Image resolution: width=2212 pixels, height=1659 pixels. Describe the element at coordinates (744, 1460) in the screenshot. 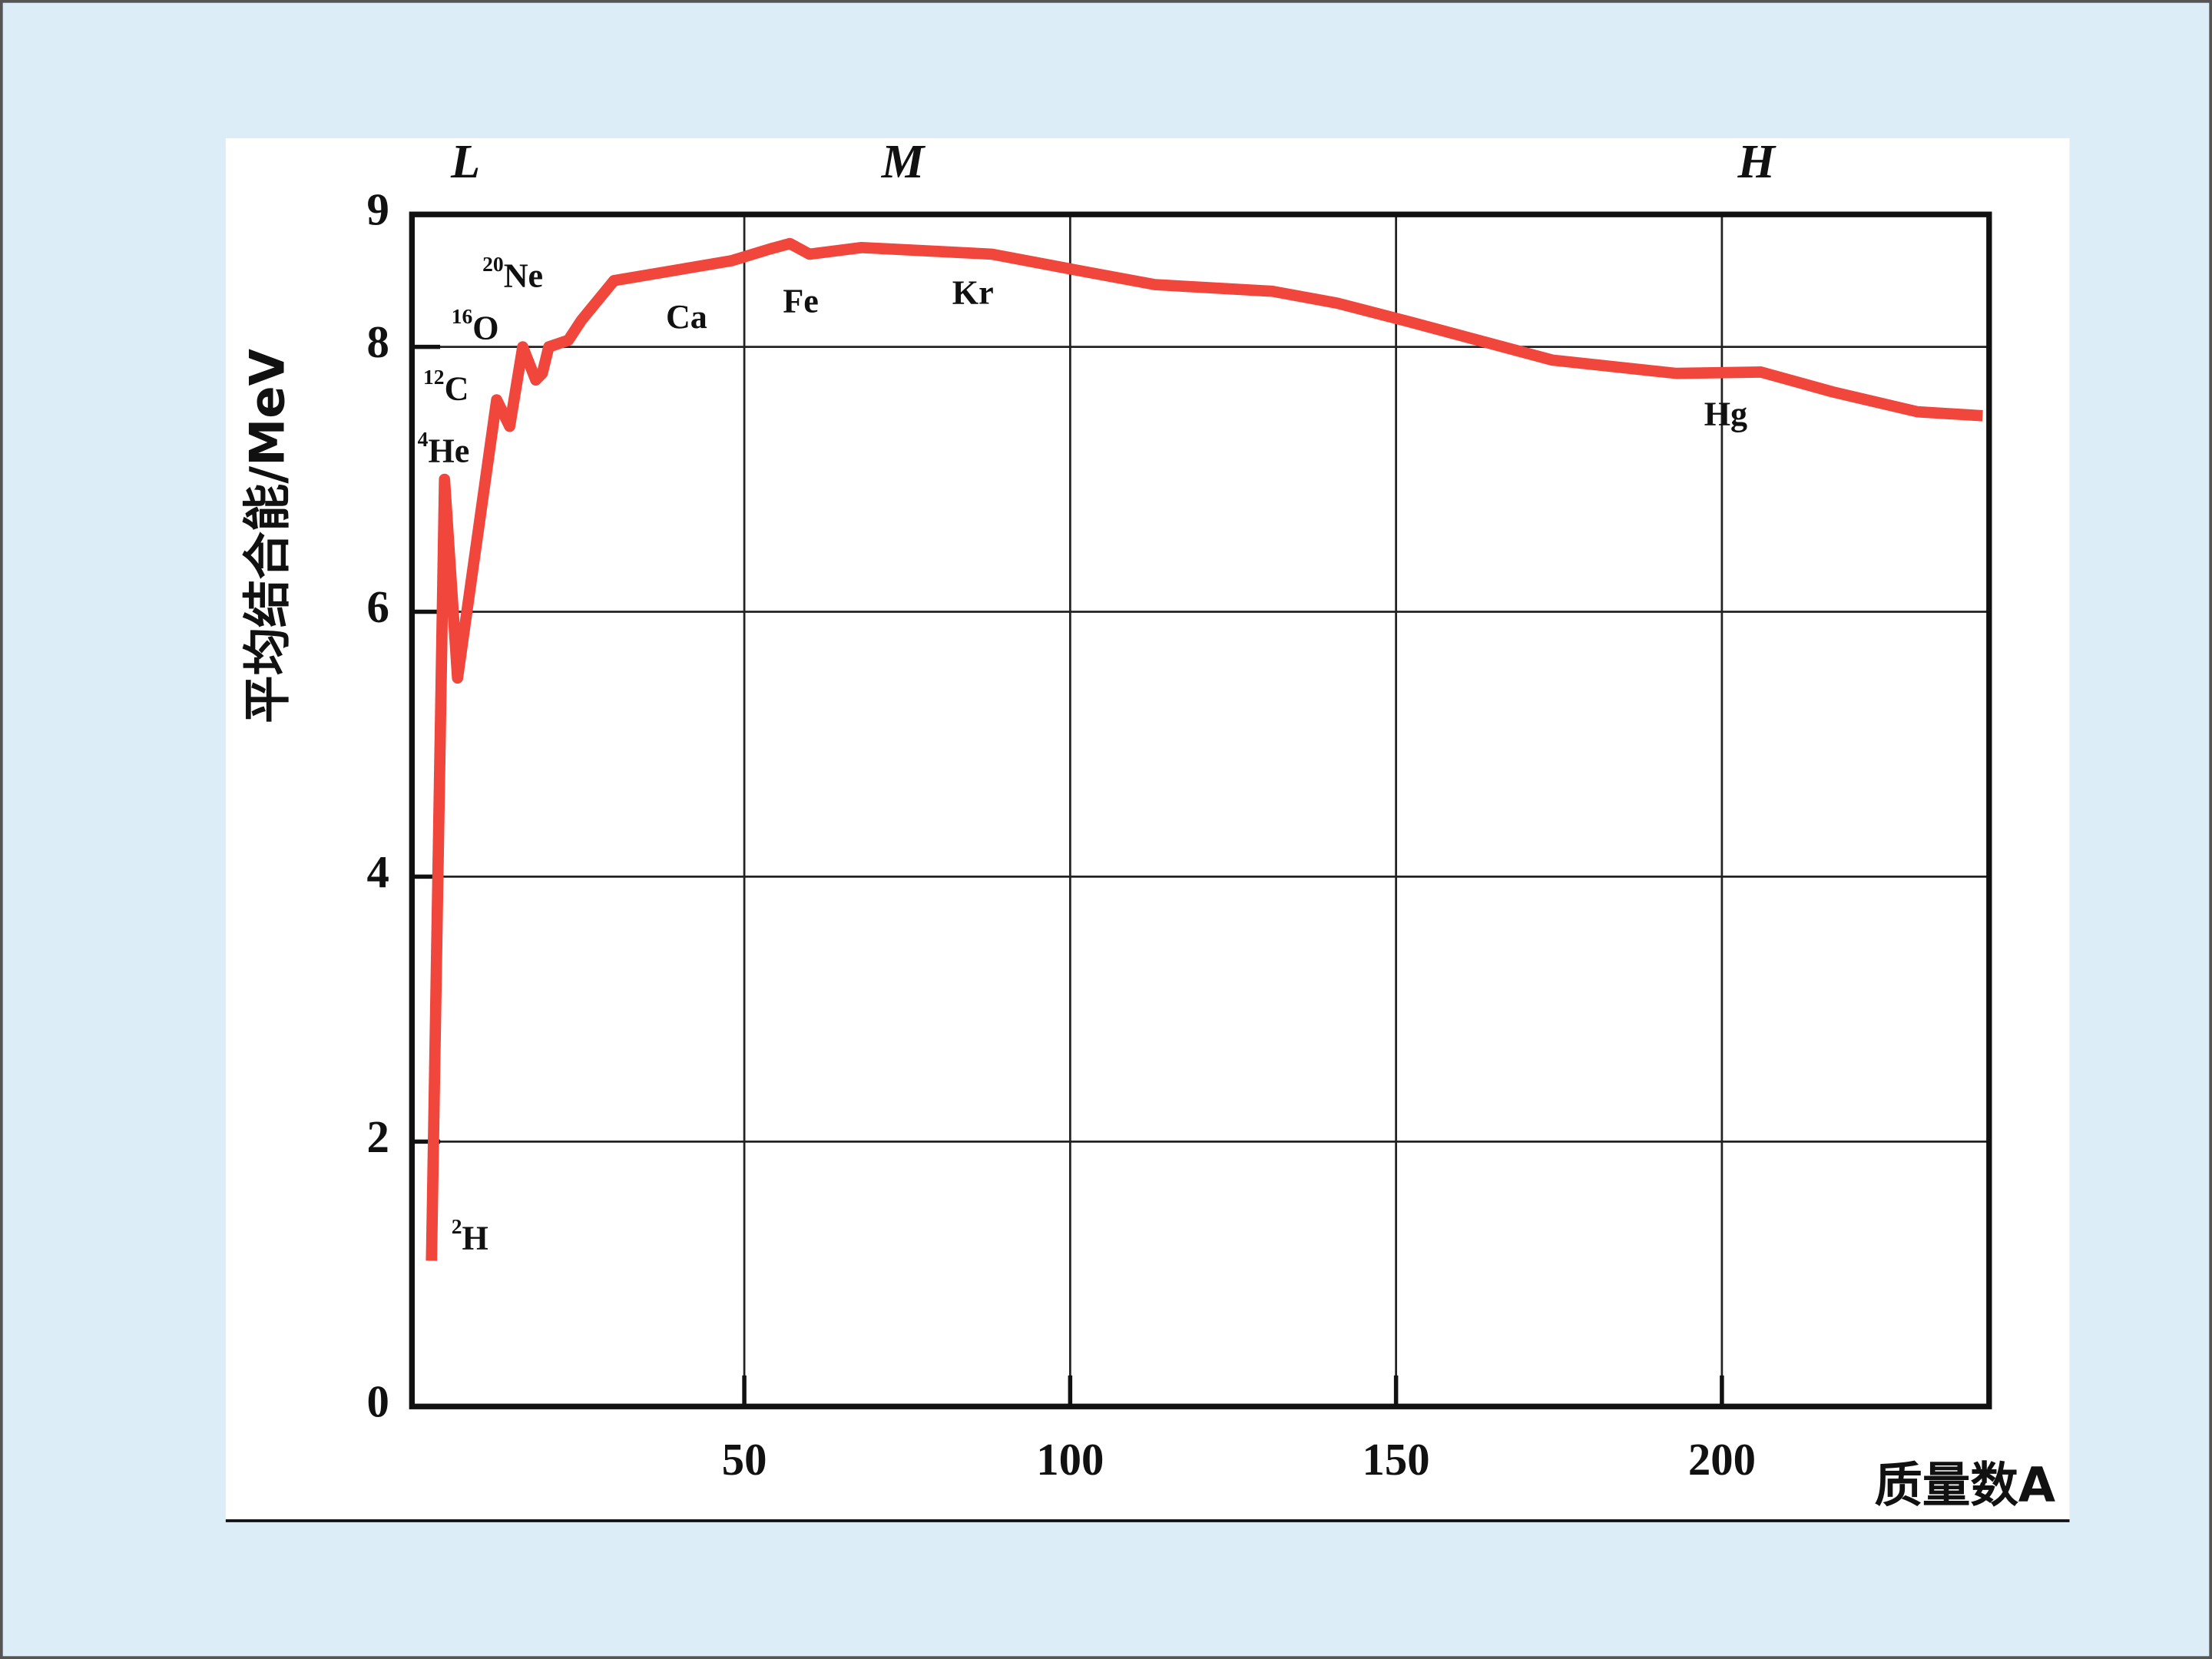

I see `x-tick-label: 50` at that location.